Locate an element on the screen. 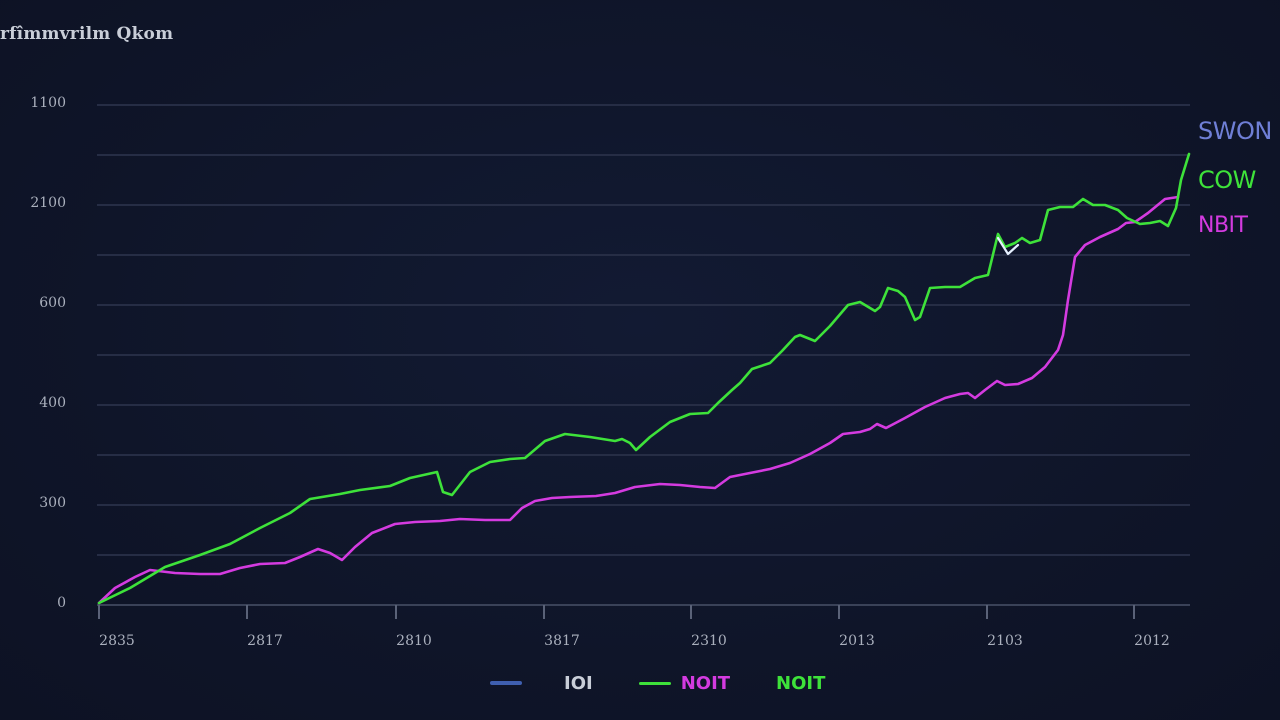 This screenshot has width=1280, height=720. legend-label-ioi: IOI is located at coordinates (578, 683).